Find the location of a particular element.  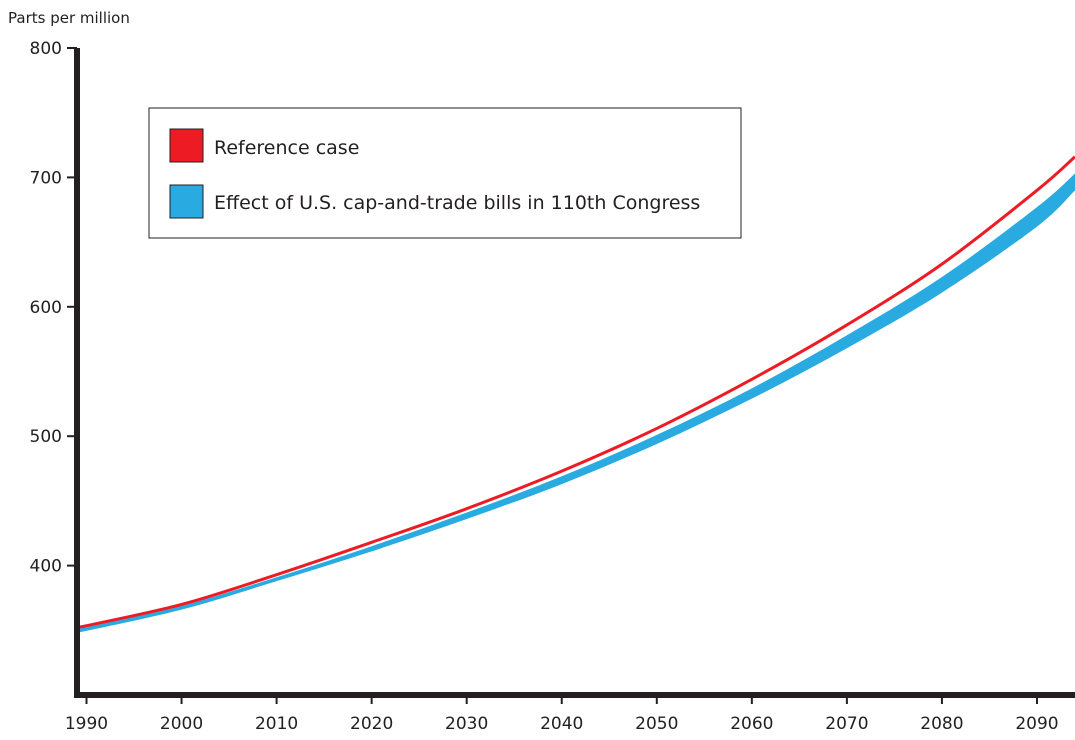

x-tick-label: 2010 is located at coordinates (276, 724).